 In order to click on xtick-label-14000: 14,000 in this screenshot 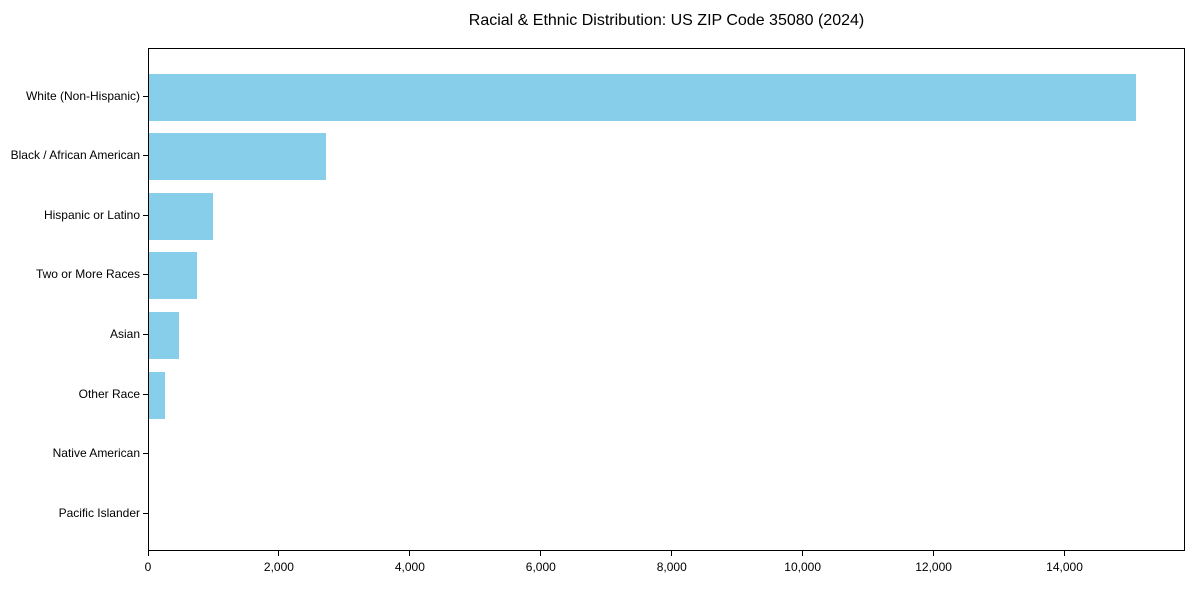, I will do `click(1064, 567)`.